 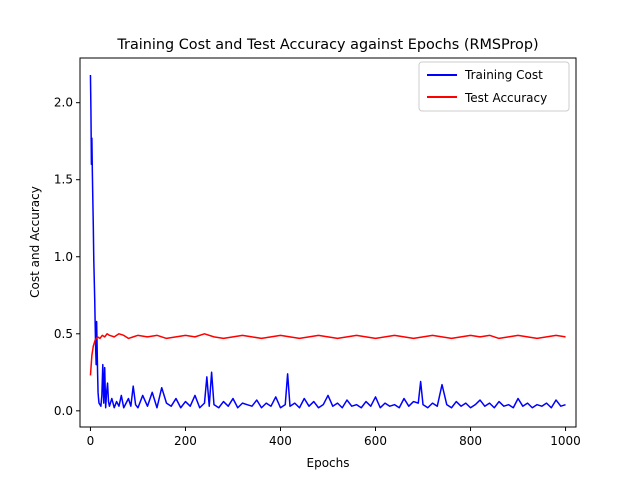 What do you see at coordinates (35, 242) in the screenshot?
I see `y-axis-label: Cost and Accuracy` at bounding box center [35, 242].